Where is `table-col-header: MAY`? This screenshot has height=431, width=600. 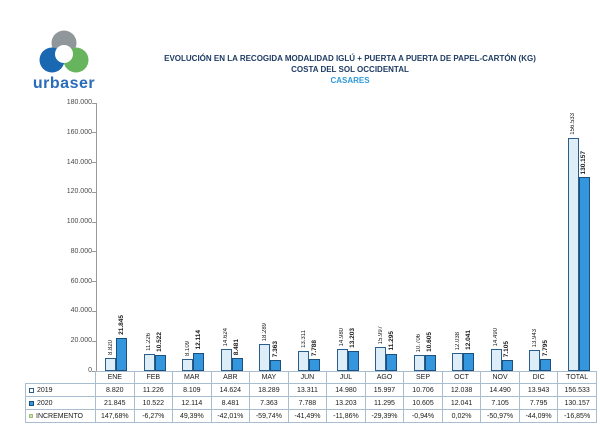
table-col-header: MAY is located at coordinates (269, 377).